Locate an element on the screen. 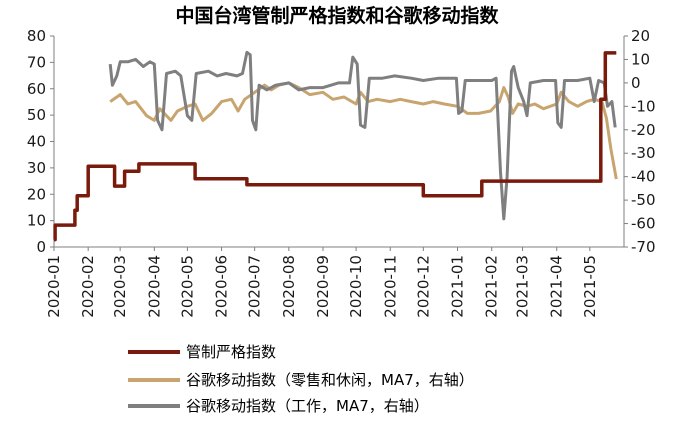  x-tick-label: 2020-12 is located at coordinates (423, 286).